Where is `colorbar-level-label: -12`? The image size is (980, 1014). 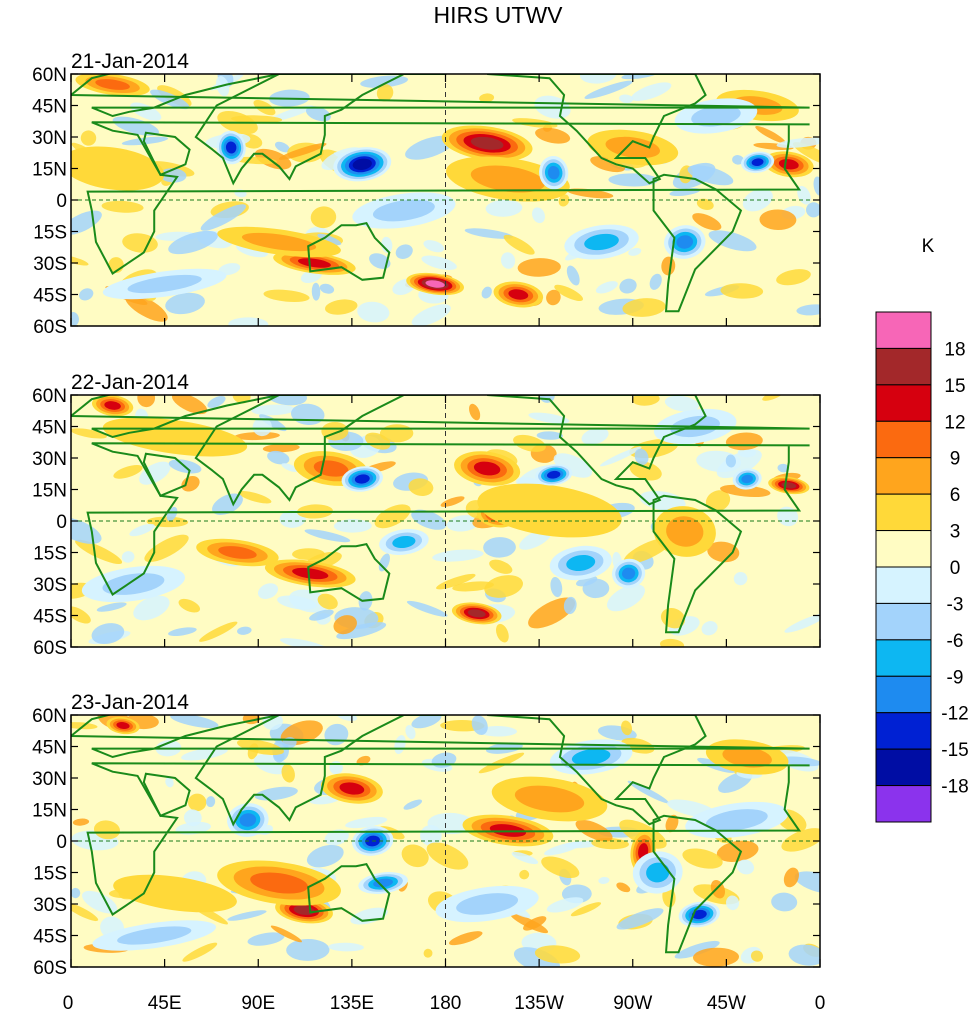 colorbar-level-label: -12 is located at coordinates (954, 714).